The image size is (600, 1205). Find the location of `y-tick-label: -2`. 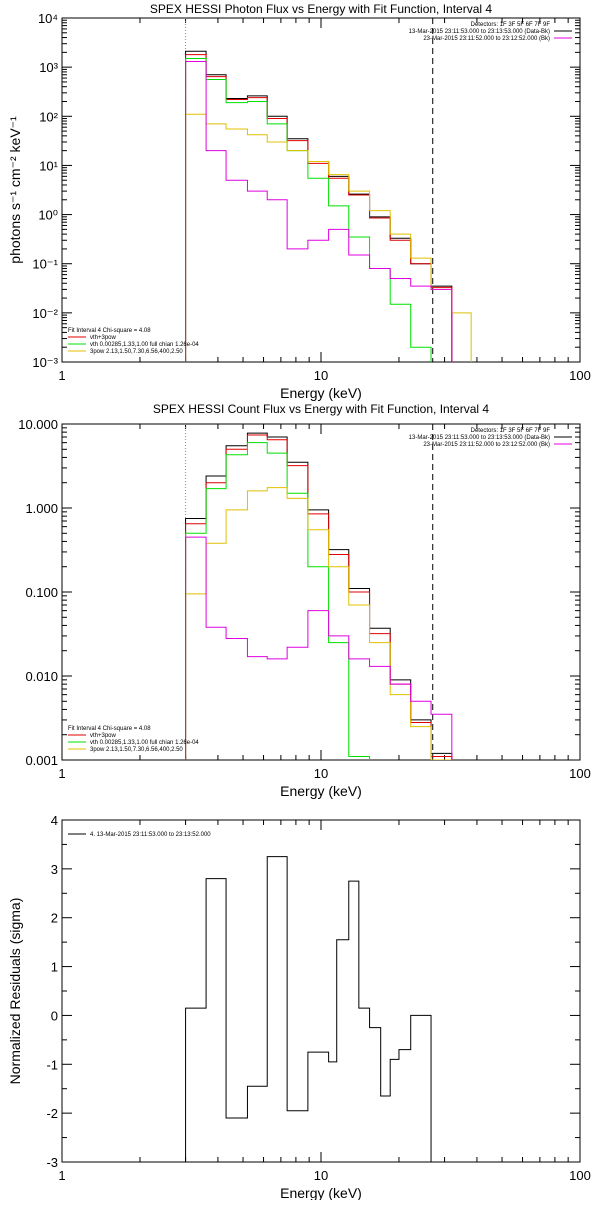

y-tick-label: -2 is located at coordinates (52, 1113).